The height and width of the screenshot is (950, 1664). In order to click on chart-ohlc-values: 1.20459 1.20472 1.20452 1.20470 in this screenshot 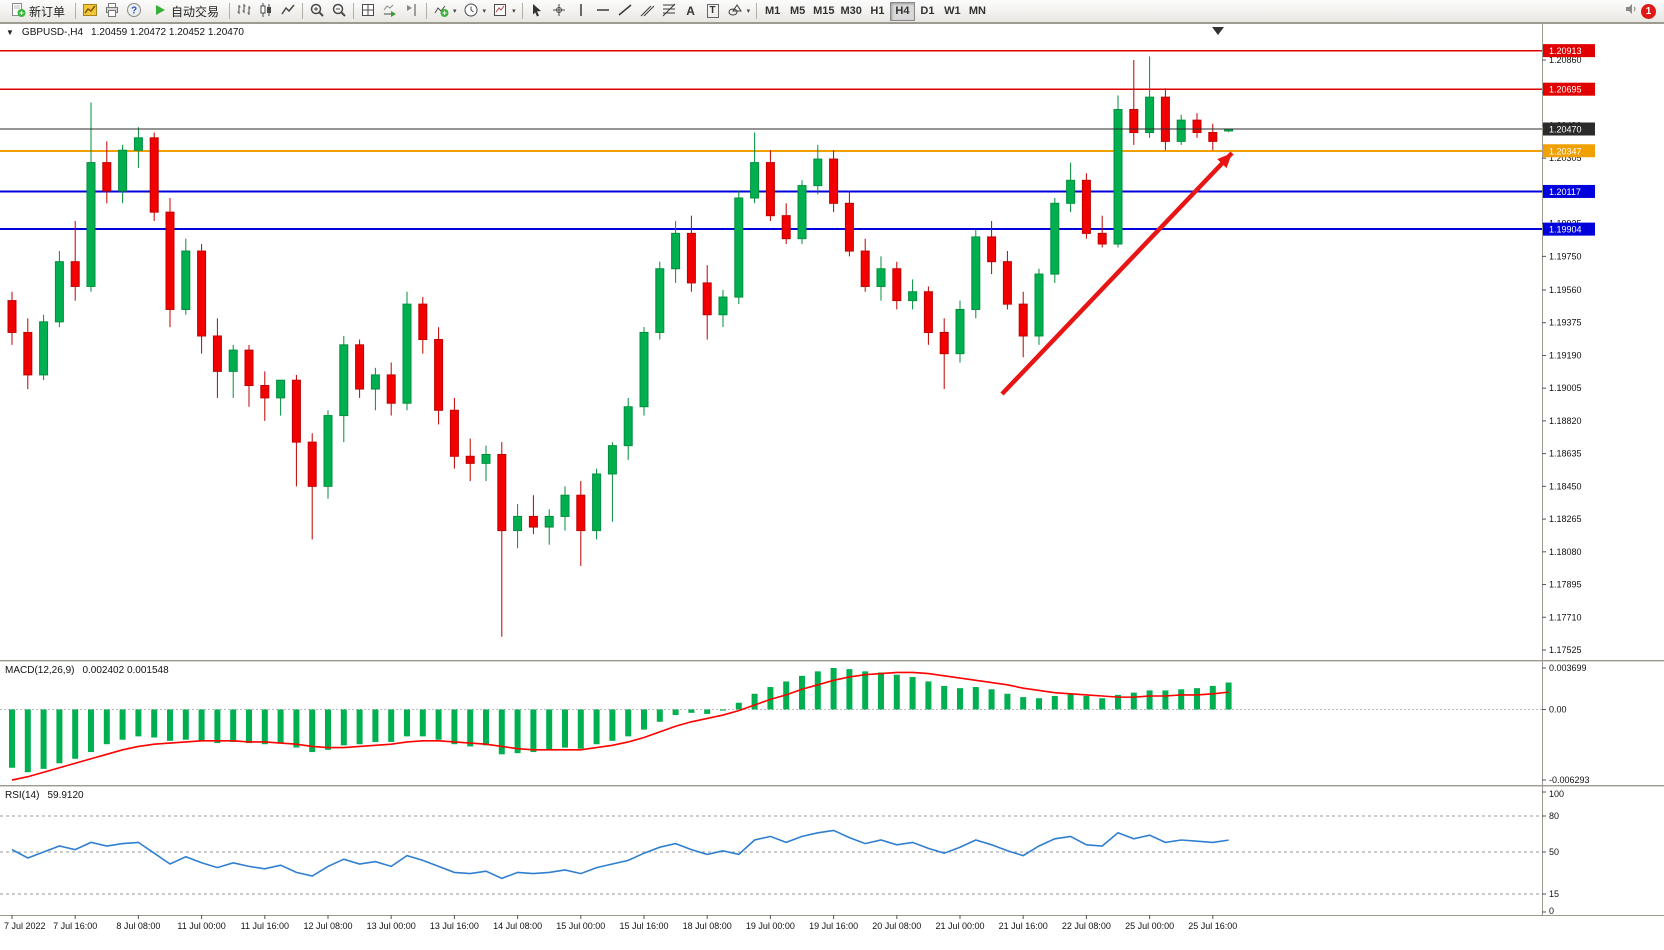, I will do `click(167, 32)`.